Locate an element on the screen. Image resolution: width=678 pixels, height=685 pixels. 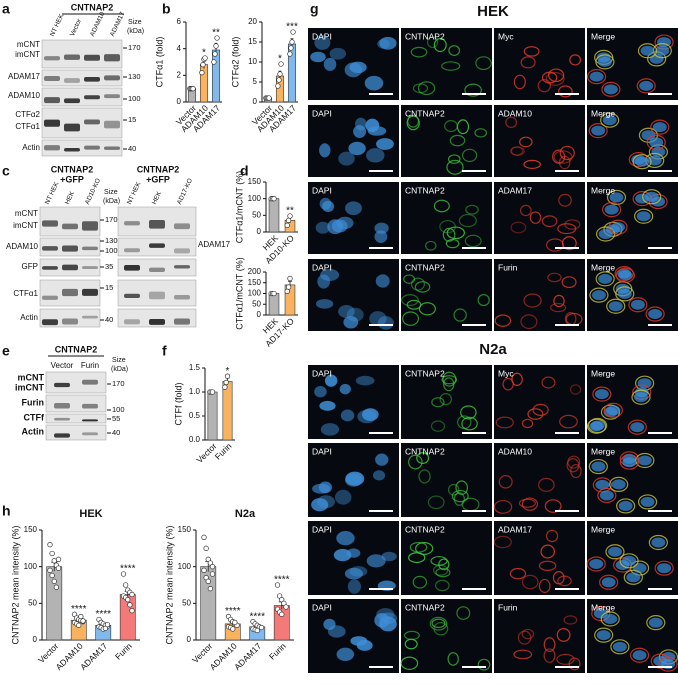
y-tick-label: 0 is located at coordinates (179, 101).